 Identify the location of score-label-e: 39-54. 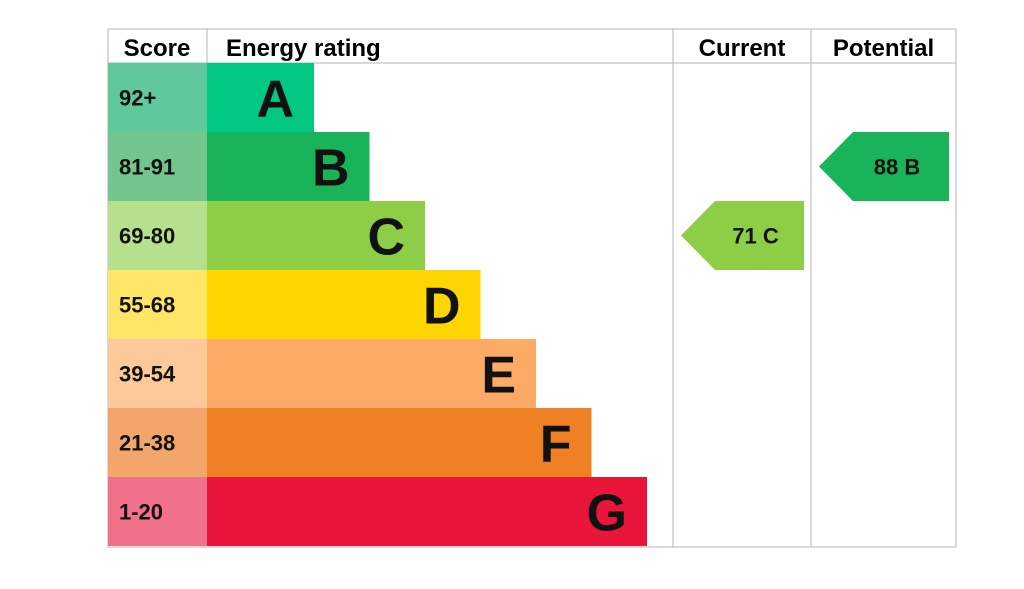
(147, 374).